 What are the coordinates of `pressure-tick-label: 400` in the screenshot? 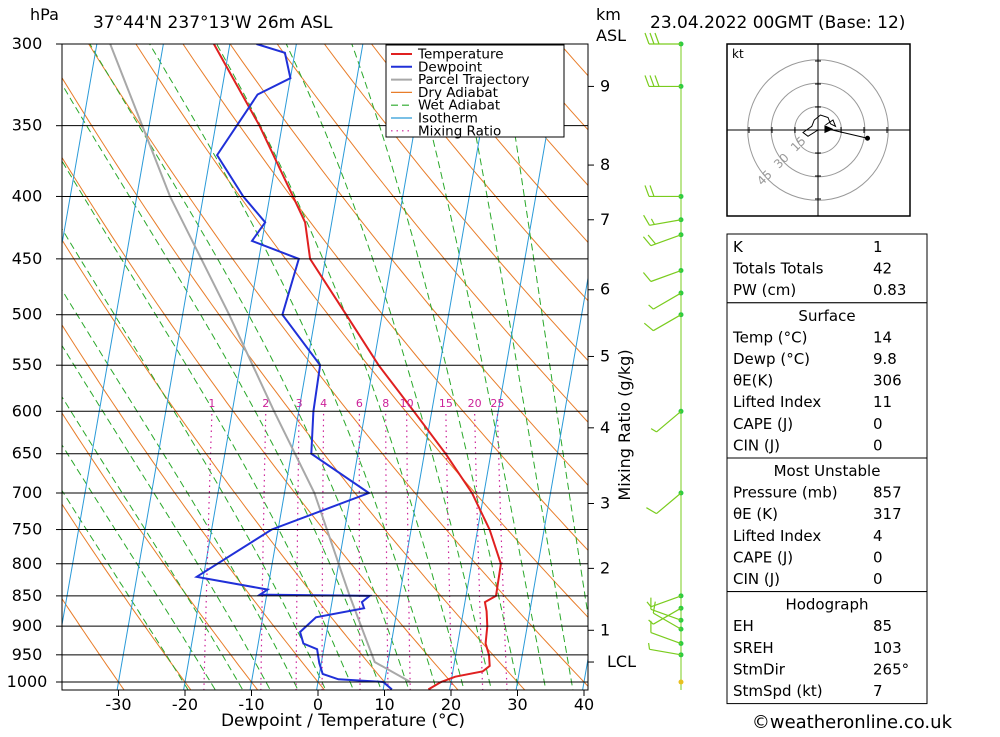 It's located at (27, 195).